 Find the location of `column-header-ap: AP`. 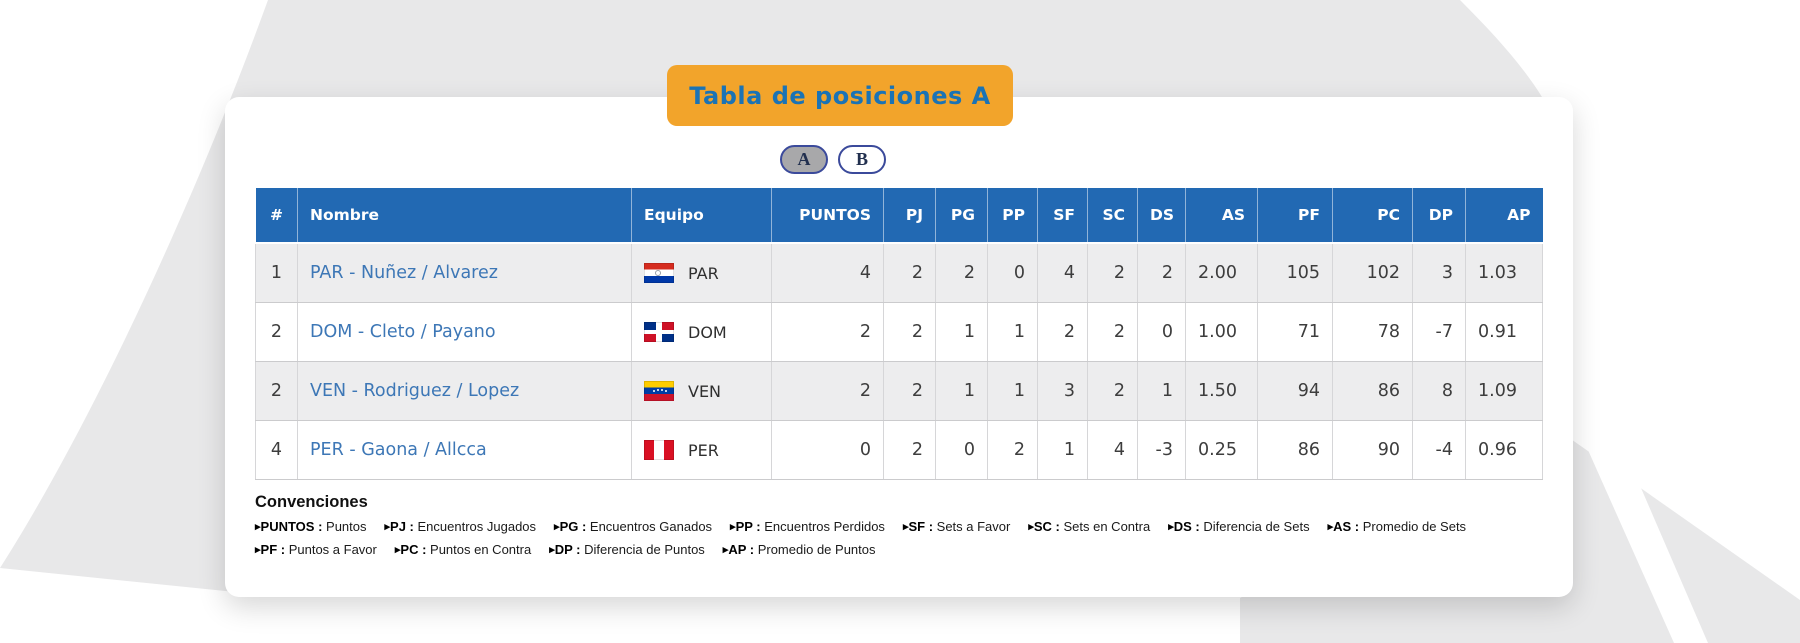

column-header-ap: AP is located at coordinates (1504, 216).